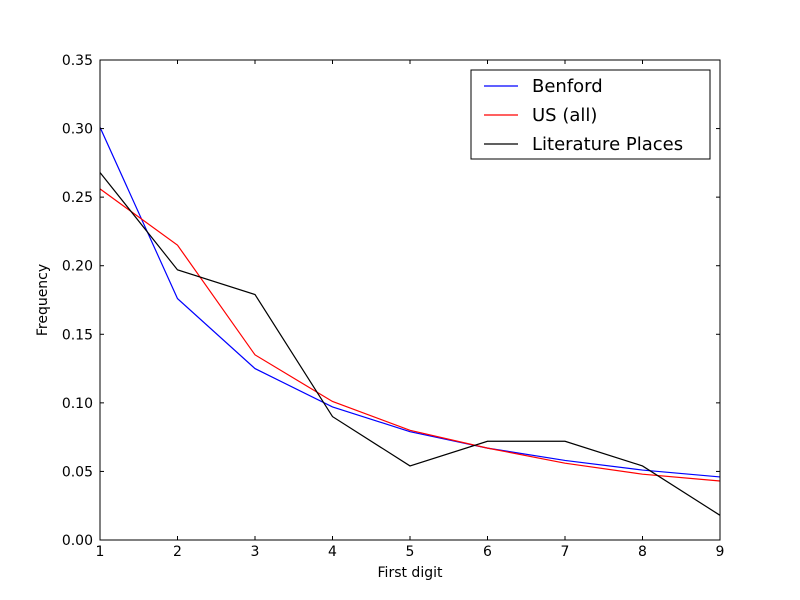 Image resolution: width=800 pixels, height=600 pixels. I want to click on x-tick-label: 5, so click(410, 552).